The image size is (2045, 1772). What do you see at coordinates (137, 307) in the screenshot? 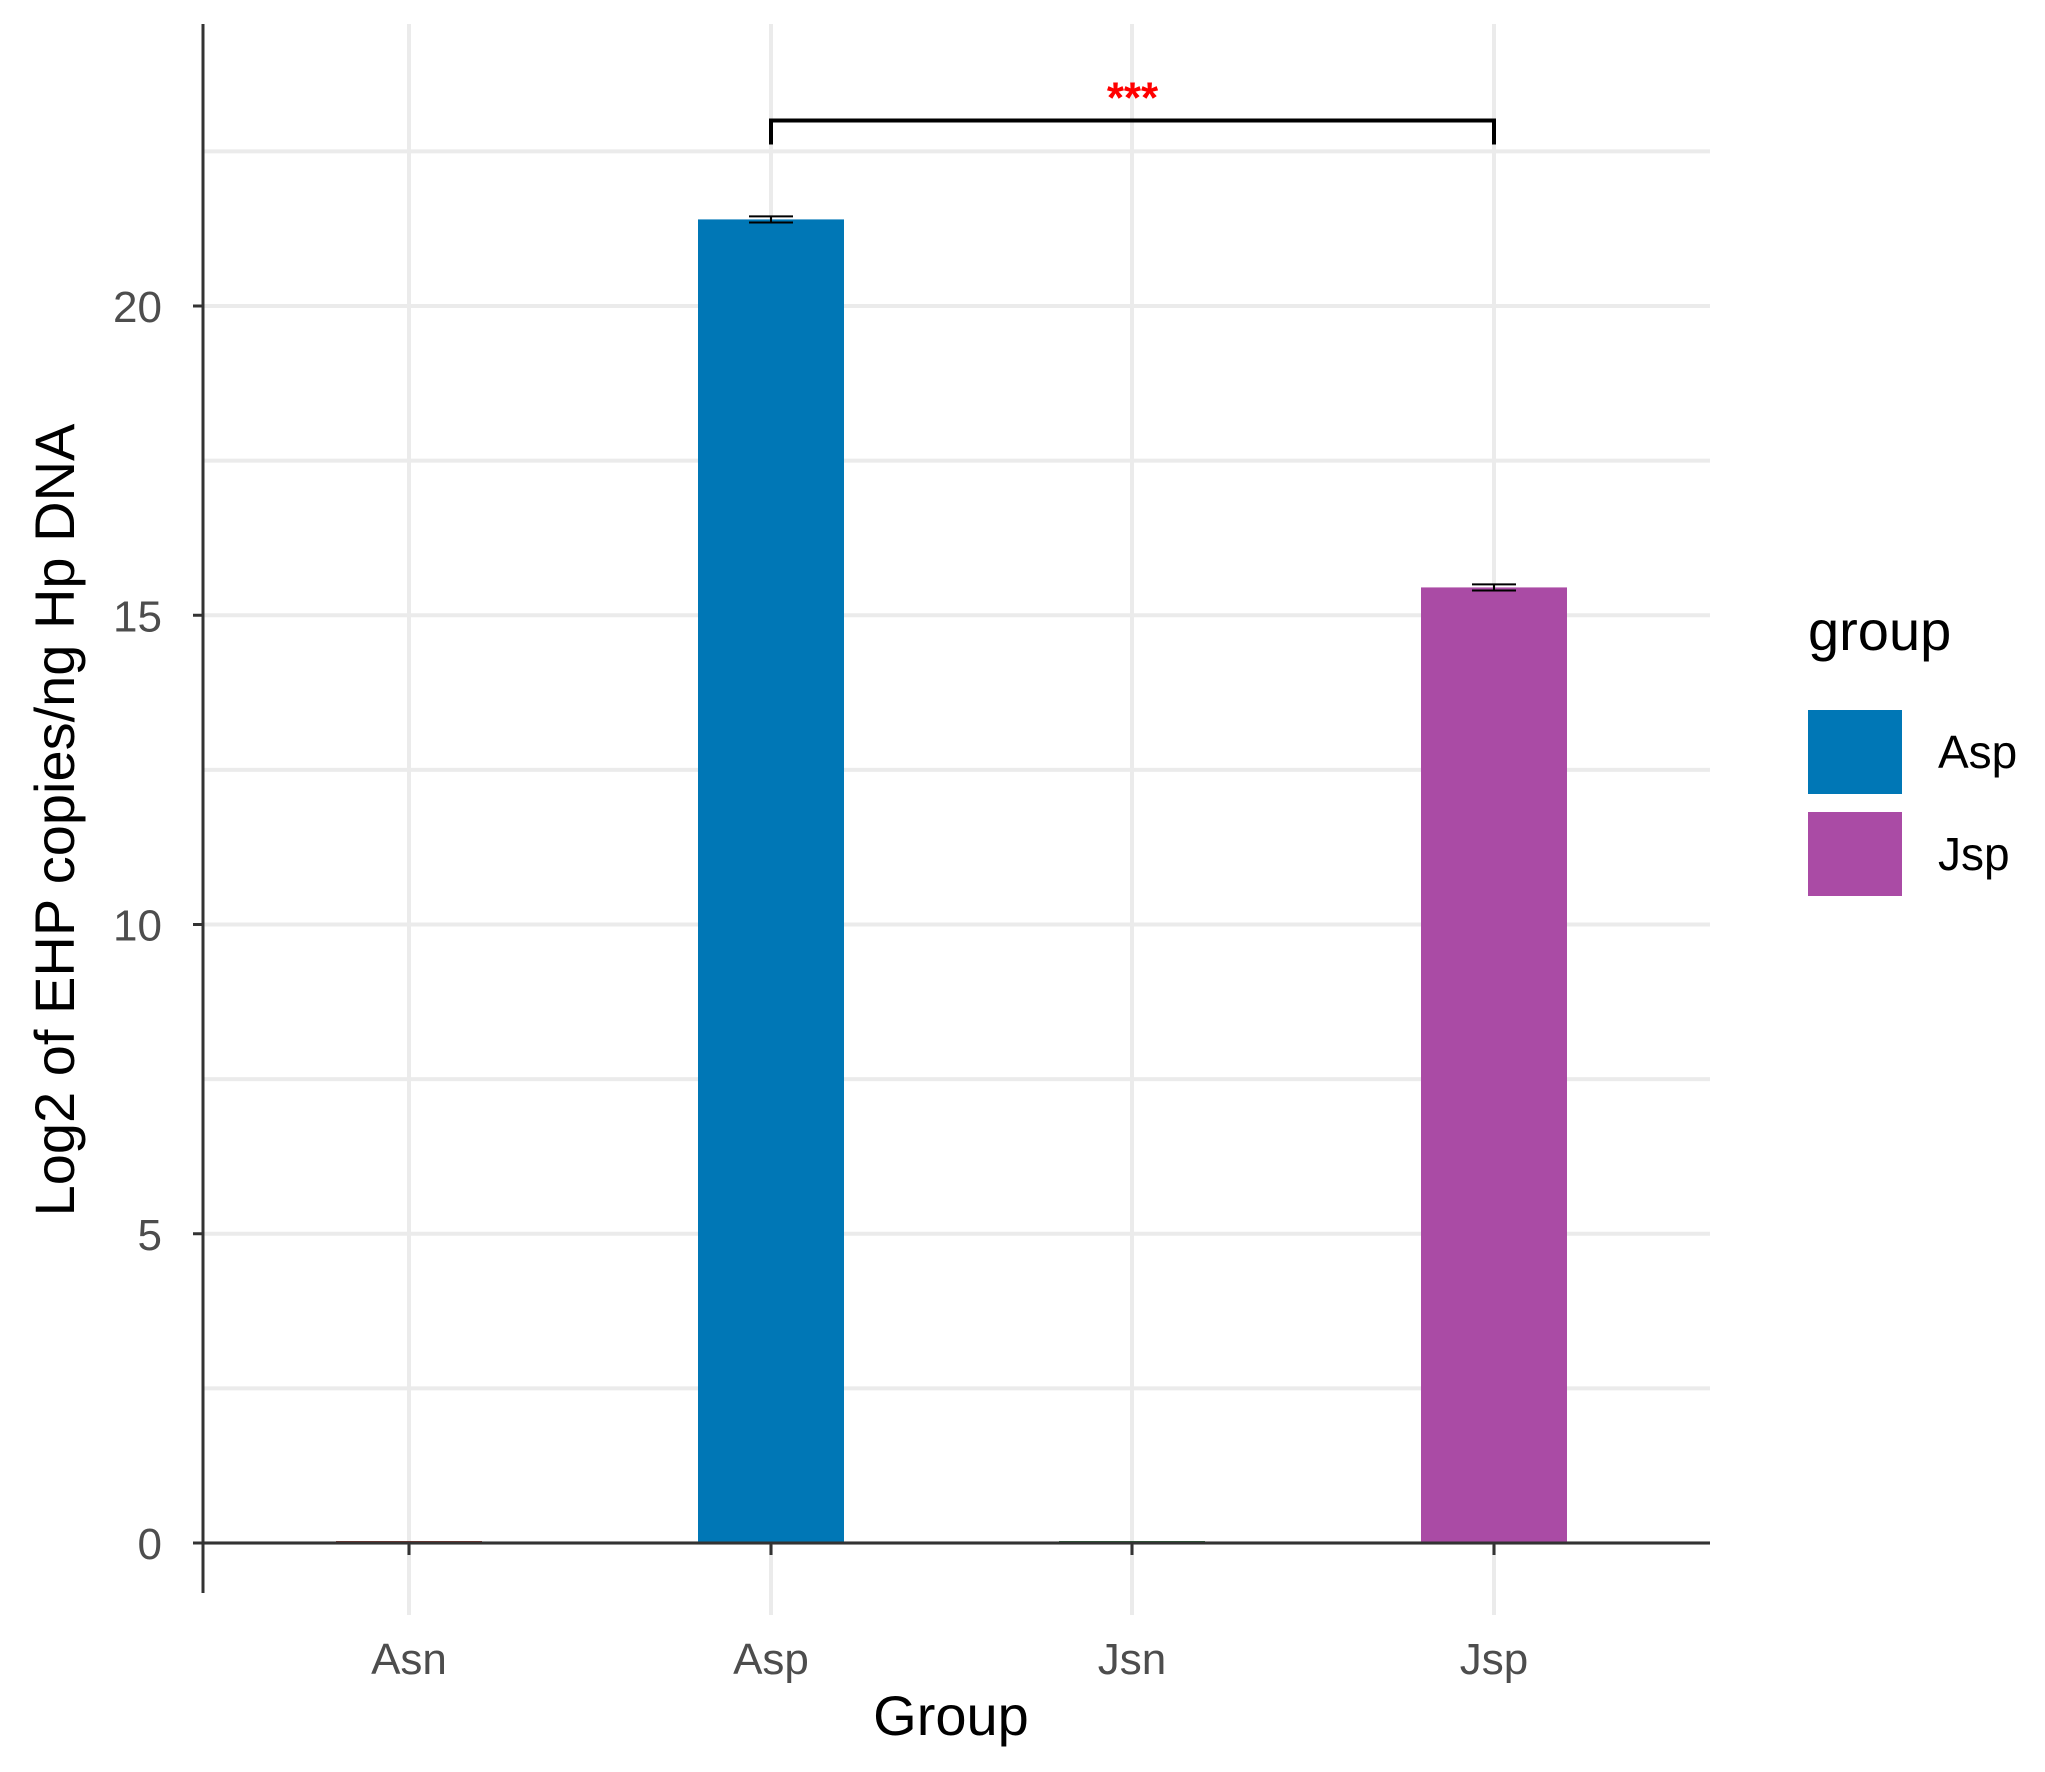
I see `y-tick-label: 20` at bounding box center [137, 307].